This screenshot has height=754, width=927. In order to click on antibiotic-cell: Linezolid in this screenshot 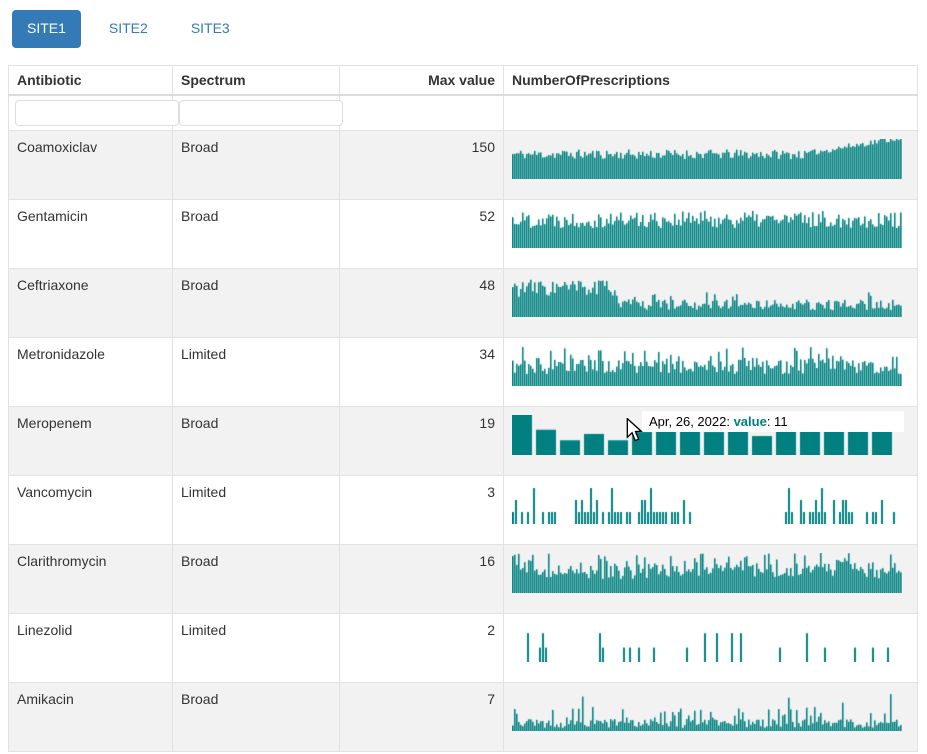, I will do `click(90, 647)`.